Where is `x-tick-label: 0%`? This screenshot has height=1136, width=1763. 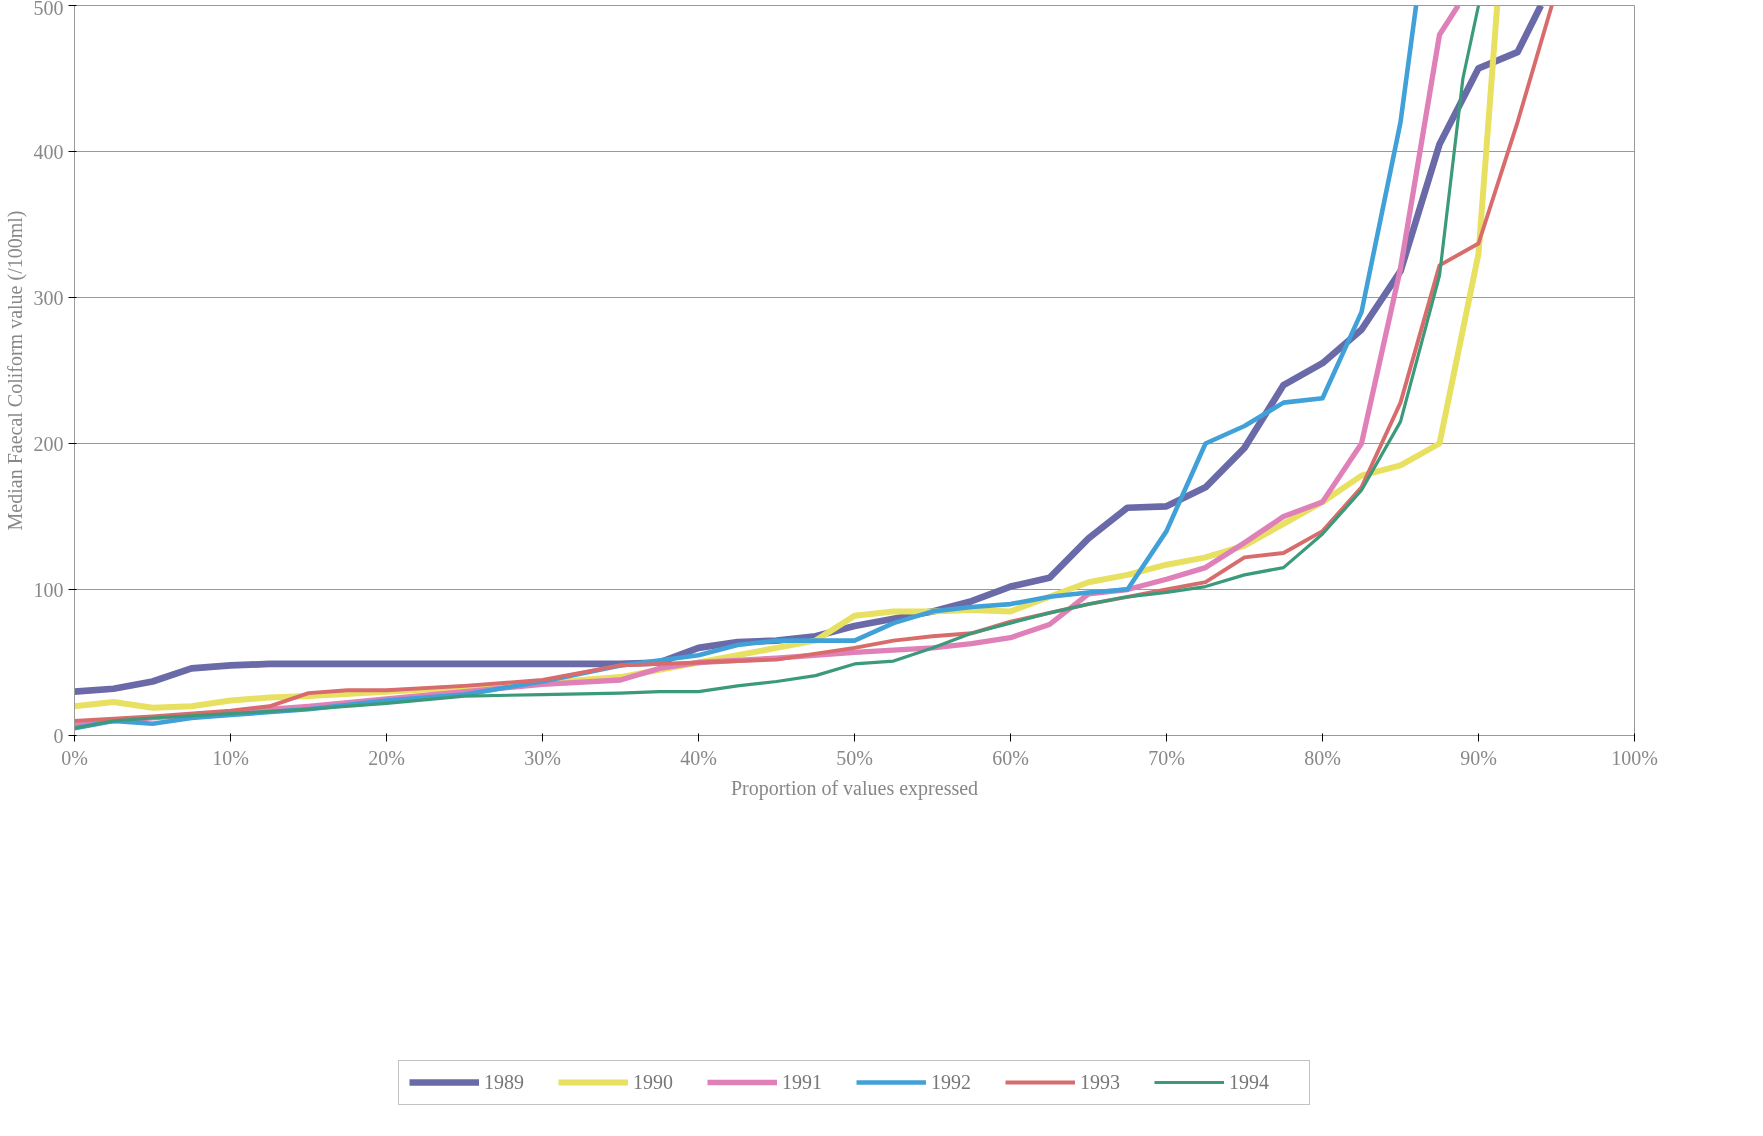 x-tick-label: 0% is located at coordinates (74, 757).